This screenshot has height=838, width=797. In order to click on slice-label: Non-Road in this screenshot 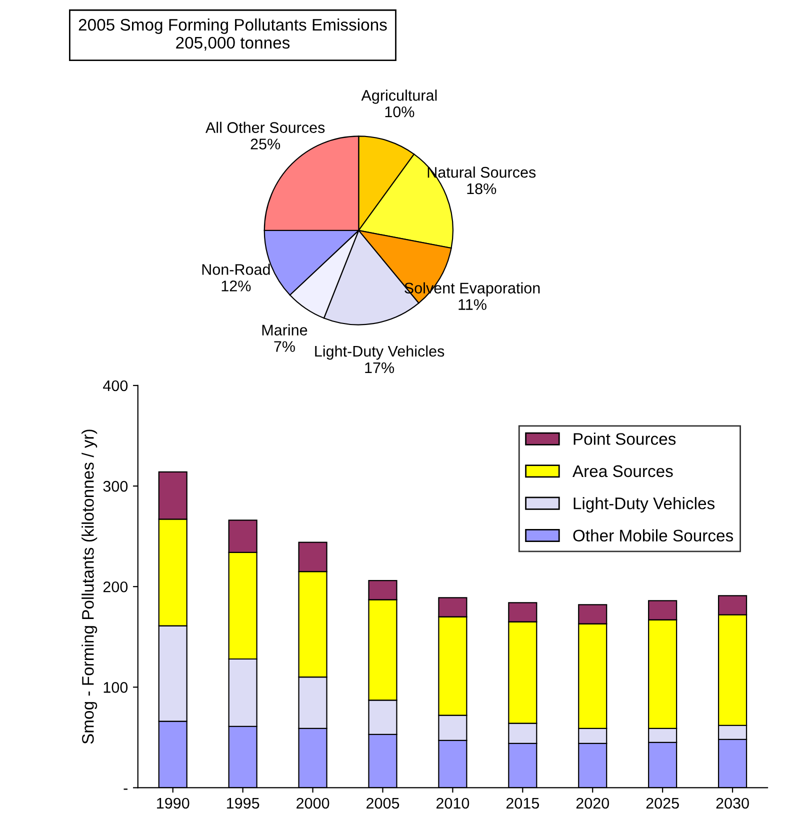, I will do `click(236, 269)`.